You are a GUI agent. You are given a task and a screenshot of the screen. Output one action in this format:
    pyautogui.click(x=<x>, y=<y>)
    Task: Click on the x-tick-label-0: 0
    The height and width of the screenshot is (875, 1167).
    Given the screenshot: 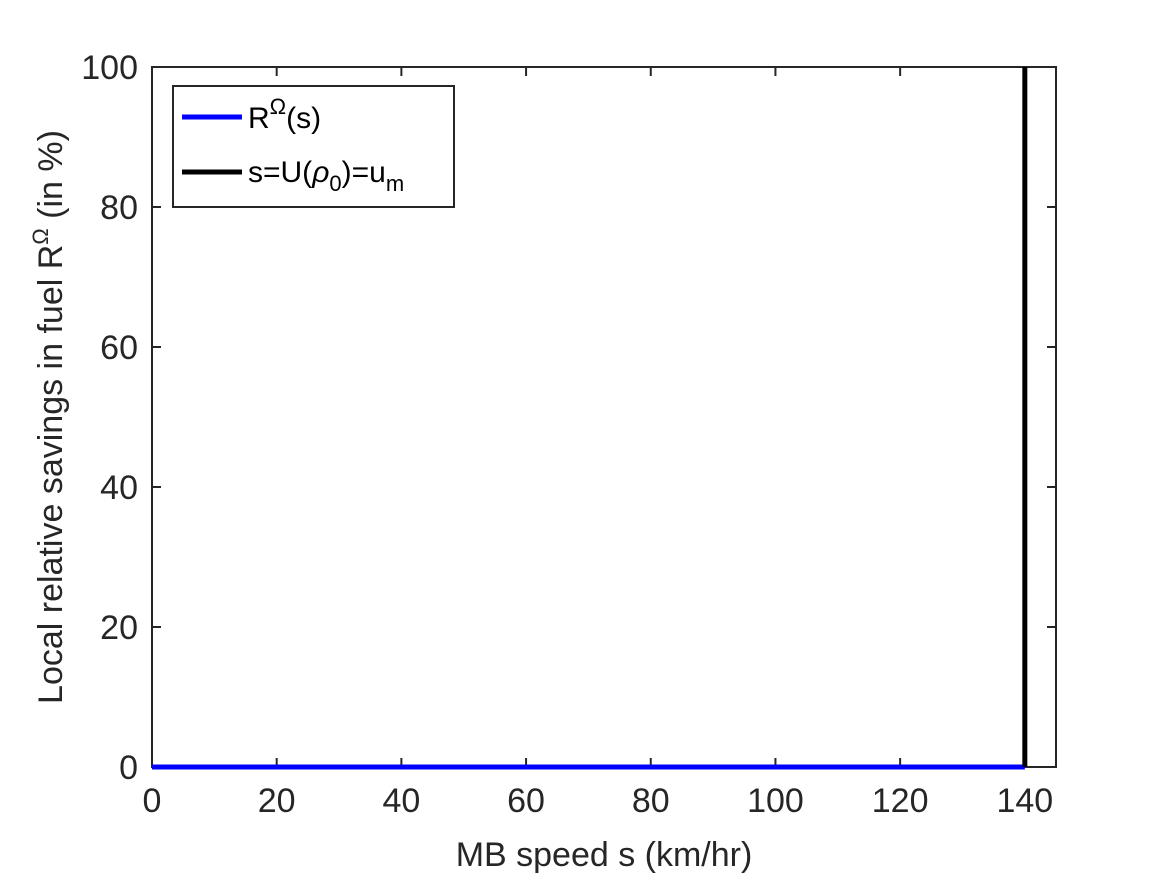 What is the action you would take?
    pyautogui.click(x=152, y=801)
    